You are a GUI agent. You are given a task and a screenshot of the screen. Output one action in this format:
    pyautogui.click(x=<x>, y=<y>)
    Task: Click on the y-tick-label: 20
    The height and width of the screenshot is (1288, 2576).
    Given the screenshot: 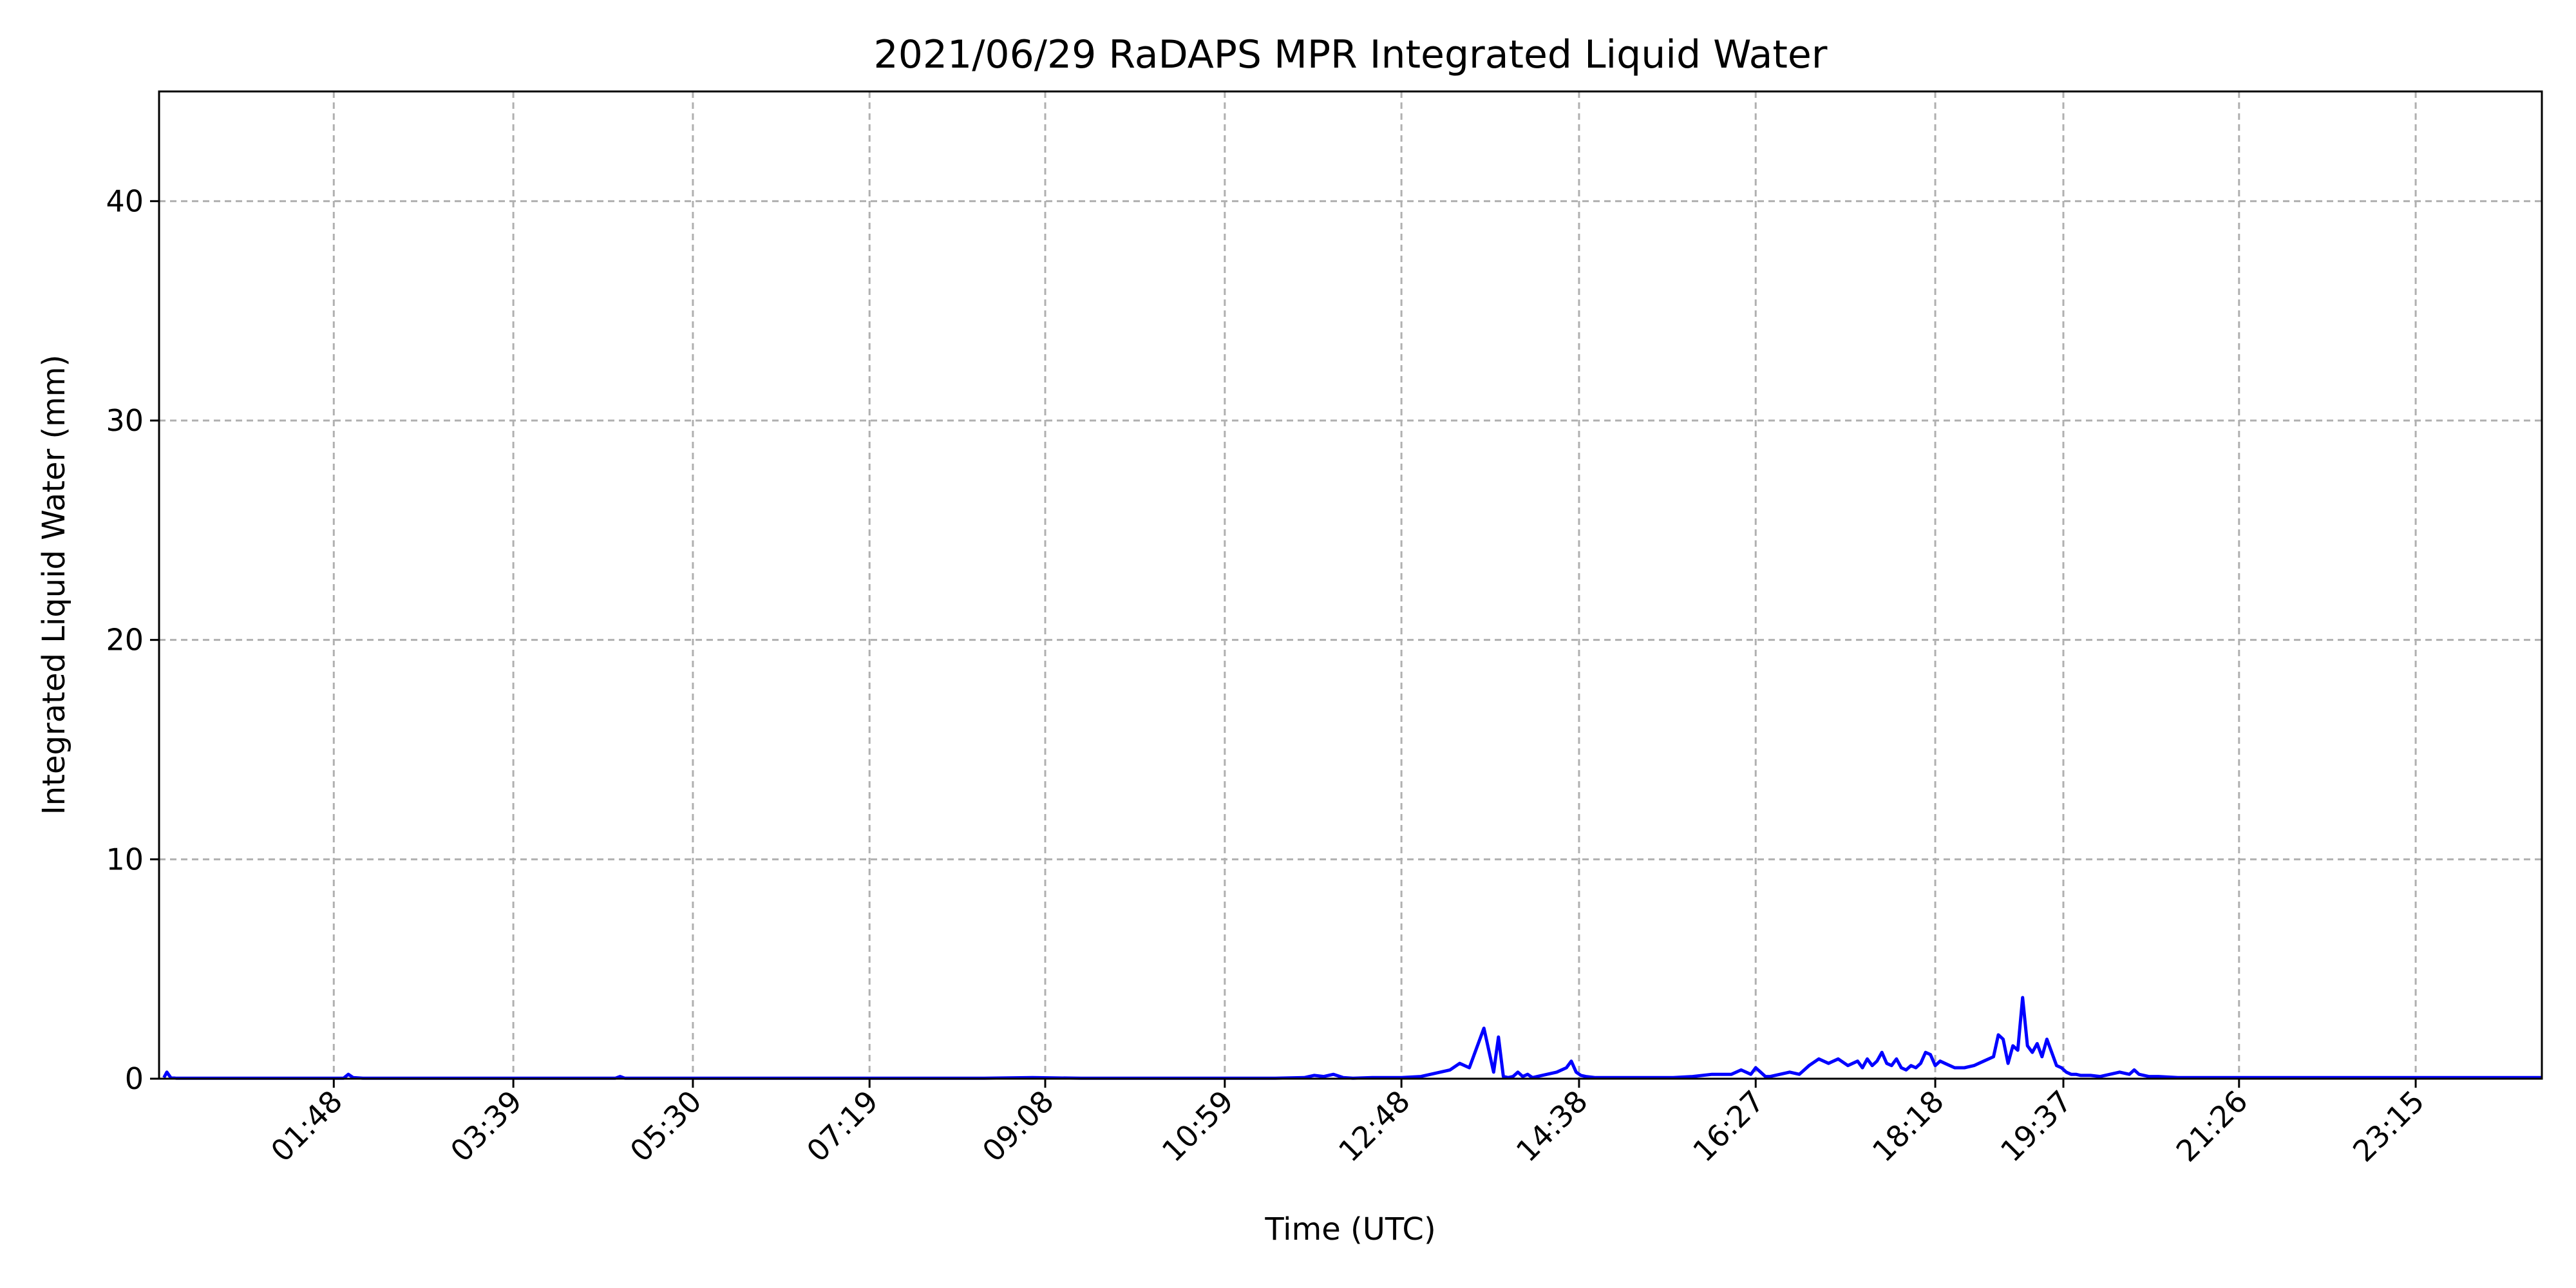 What is the action you would take?
    pyautogui.click(x=125, y=640)
    